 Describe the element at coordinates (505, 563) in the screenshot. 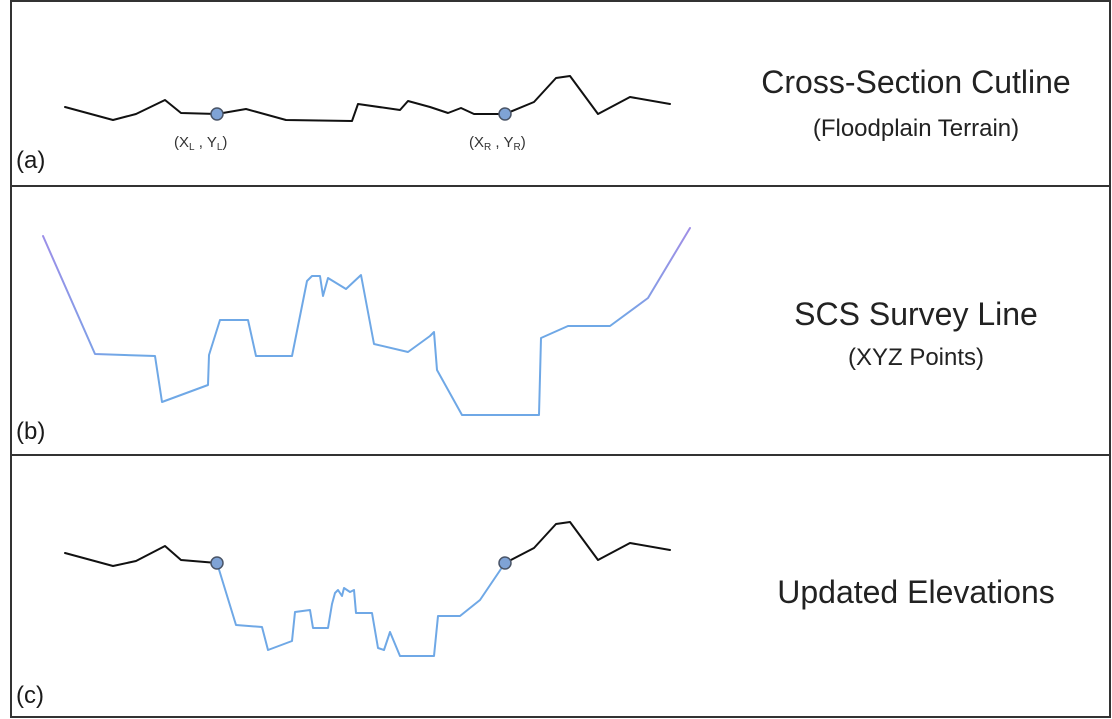

I see `updated-right-endpoint` at that location.